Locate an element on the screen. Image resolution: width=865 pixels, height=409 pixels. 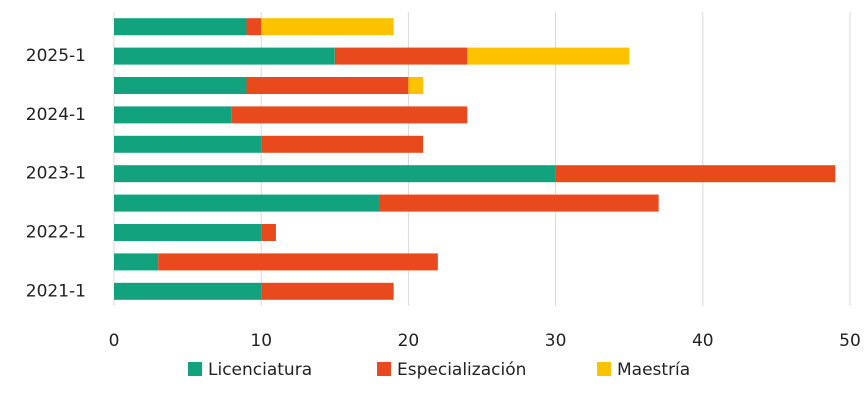
y-tick-label: 2023-1 is located at coordinates (56, 174).